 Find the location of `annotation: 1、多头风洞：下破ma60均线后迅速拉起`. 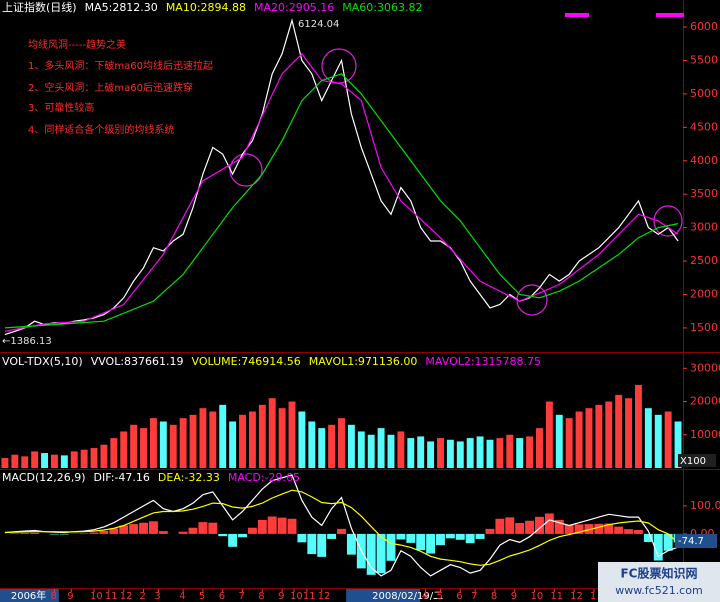

annotation: 1、多头风洞：下破ma60均线后迅速拉起 is located at coordinates (120, 65).